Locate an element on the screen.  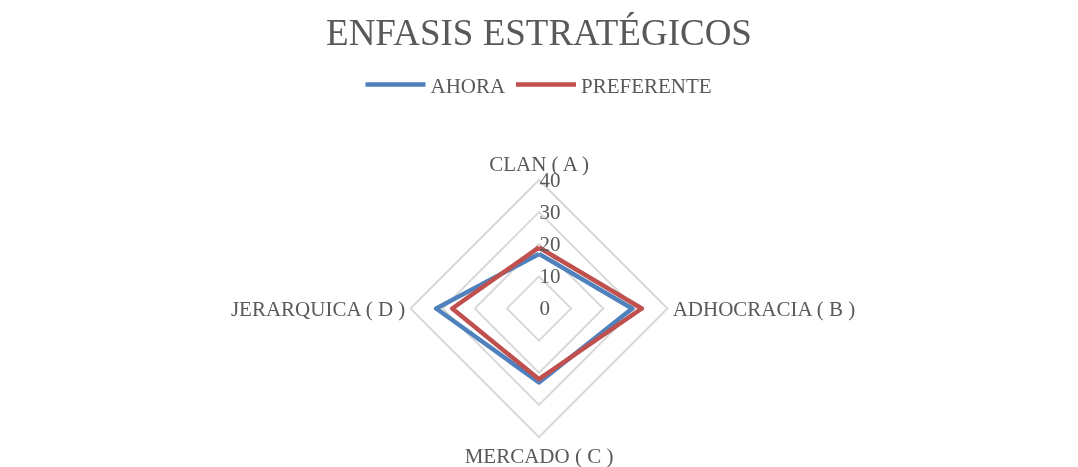
y-tick-label: 20 is located at coordinates (550, 244).